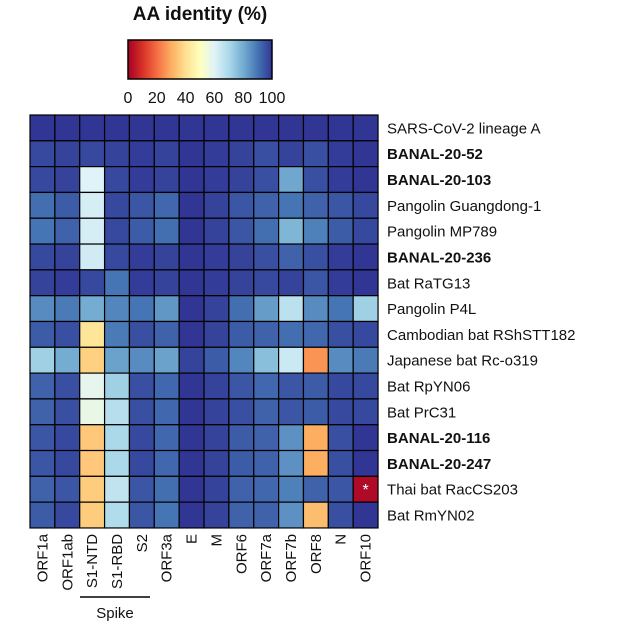  I want to click on colorbar-tick: 0, so click(128, 98).